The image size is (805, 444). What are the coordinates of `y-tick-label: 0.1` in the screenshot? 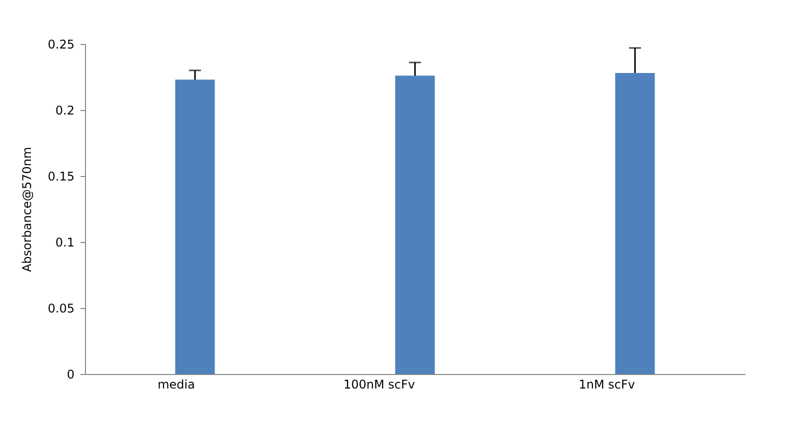 It's located at (64, 243).